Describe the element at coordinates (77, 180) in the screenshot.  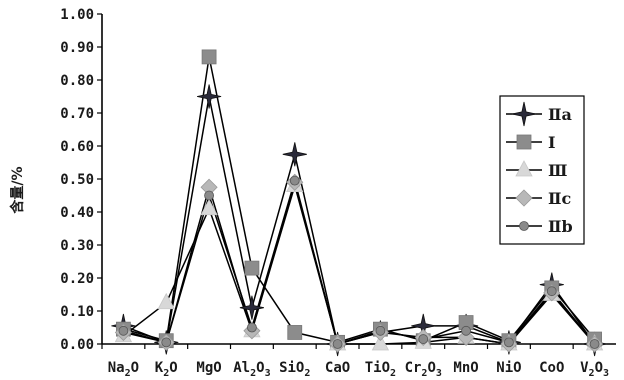
I see `y-tick-label: 0.50` at that location.